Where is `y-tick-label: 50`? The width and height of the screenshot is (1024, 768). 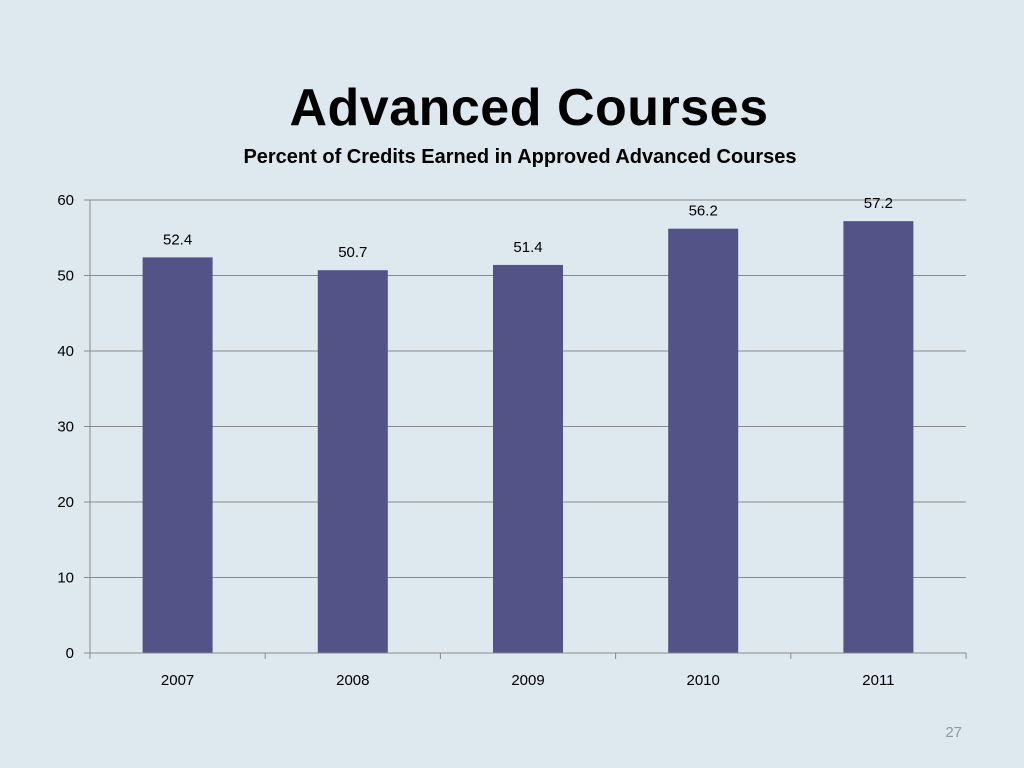 y-tick-label: 50 is located at coordinates (65, 276).